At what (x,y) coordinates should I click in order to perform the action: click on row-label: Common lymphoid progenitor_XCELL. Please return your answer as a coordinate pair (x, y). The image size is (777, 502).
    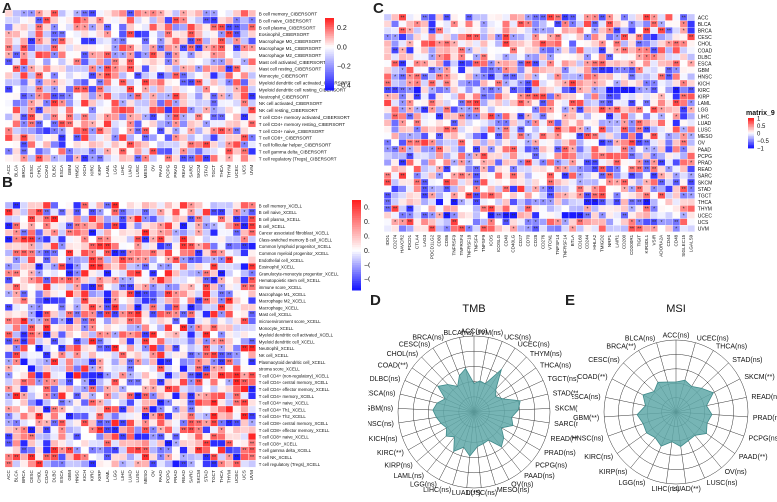
    Looking at the image, I should click on (295, 246).